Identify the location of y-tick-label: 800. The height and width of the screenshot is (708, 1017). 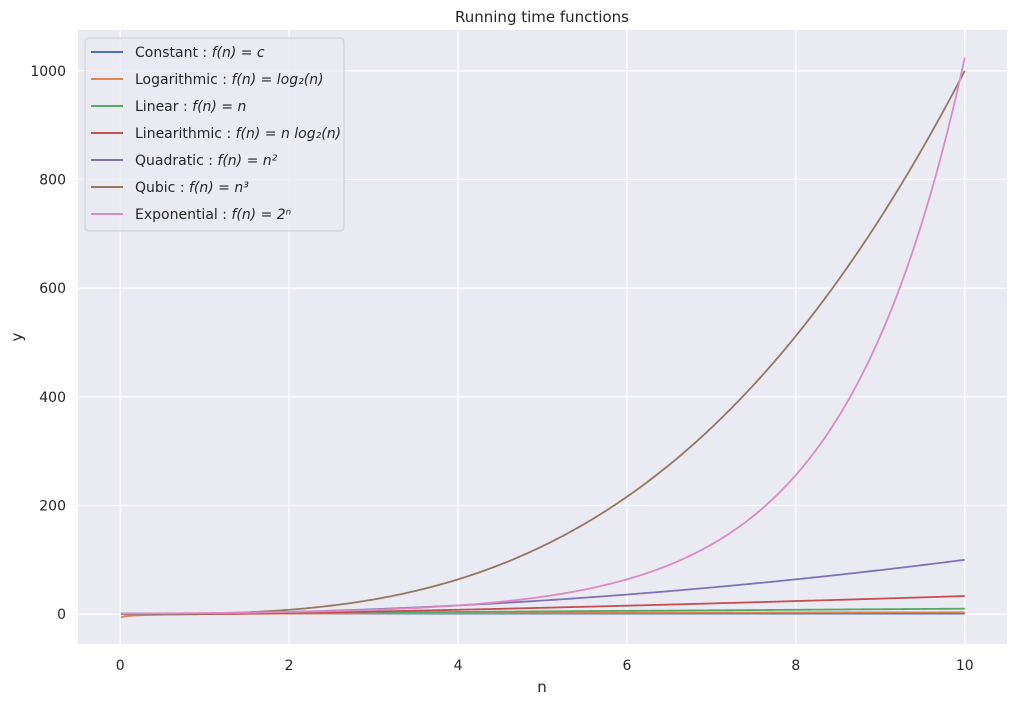
(52, 180).